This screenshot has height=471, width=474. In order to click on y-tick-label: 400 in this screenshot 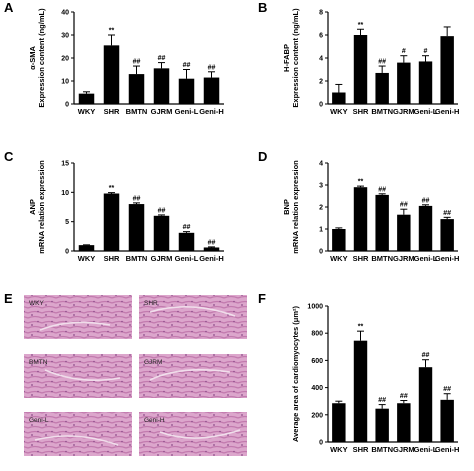, I will do `click(317, 388)`.